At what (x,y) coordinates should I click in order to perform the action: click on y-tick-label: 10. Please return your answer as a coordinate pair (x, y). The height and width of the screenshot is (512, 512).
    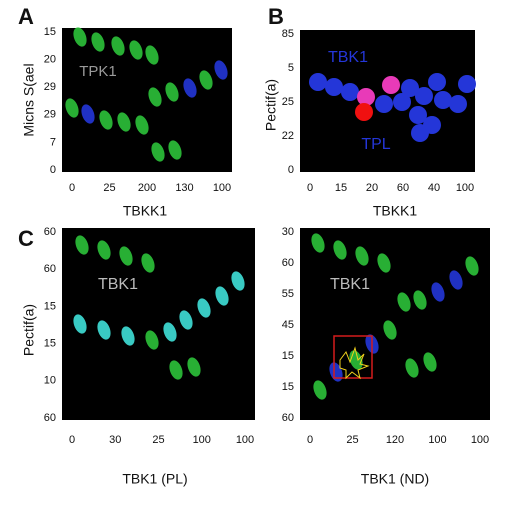
    Looking at the image, I should click on (50, 381).